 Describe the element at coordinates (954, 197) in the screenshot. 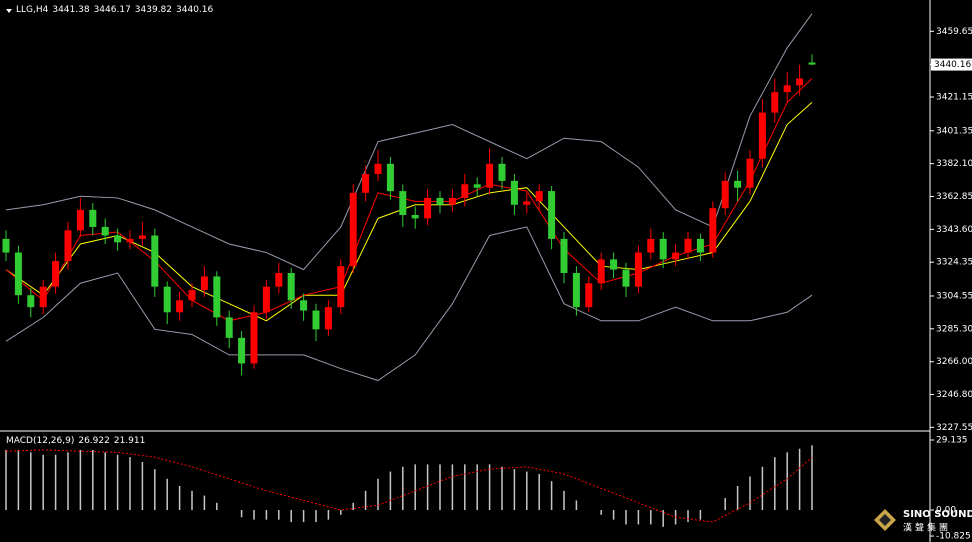

I see `y-tick-label: 3362.85` at that location.